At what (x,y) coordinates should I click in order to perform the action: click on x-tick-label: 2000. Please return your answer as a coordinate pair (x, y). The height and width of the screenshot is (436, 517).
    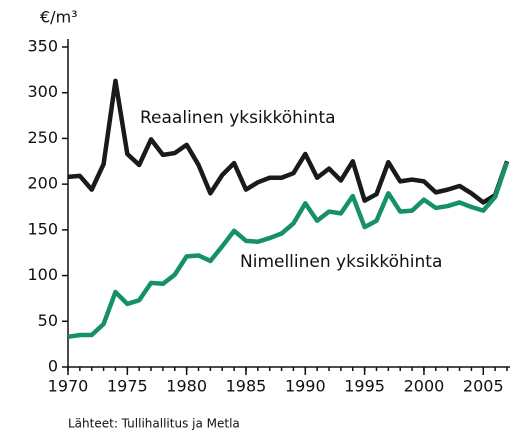
    Looking at the image, I should click on (424, 386).